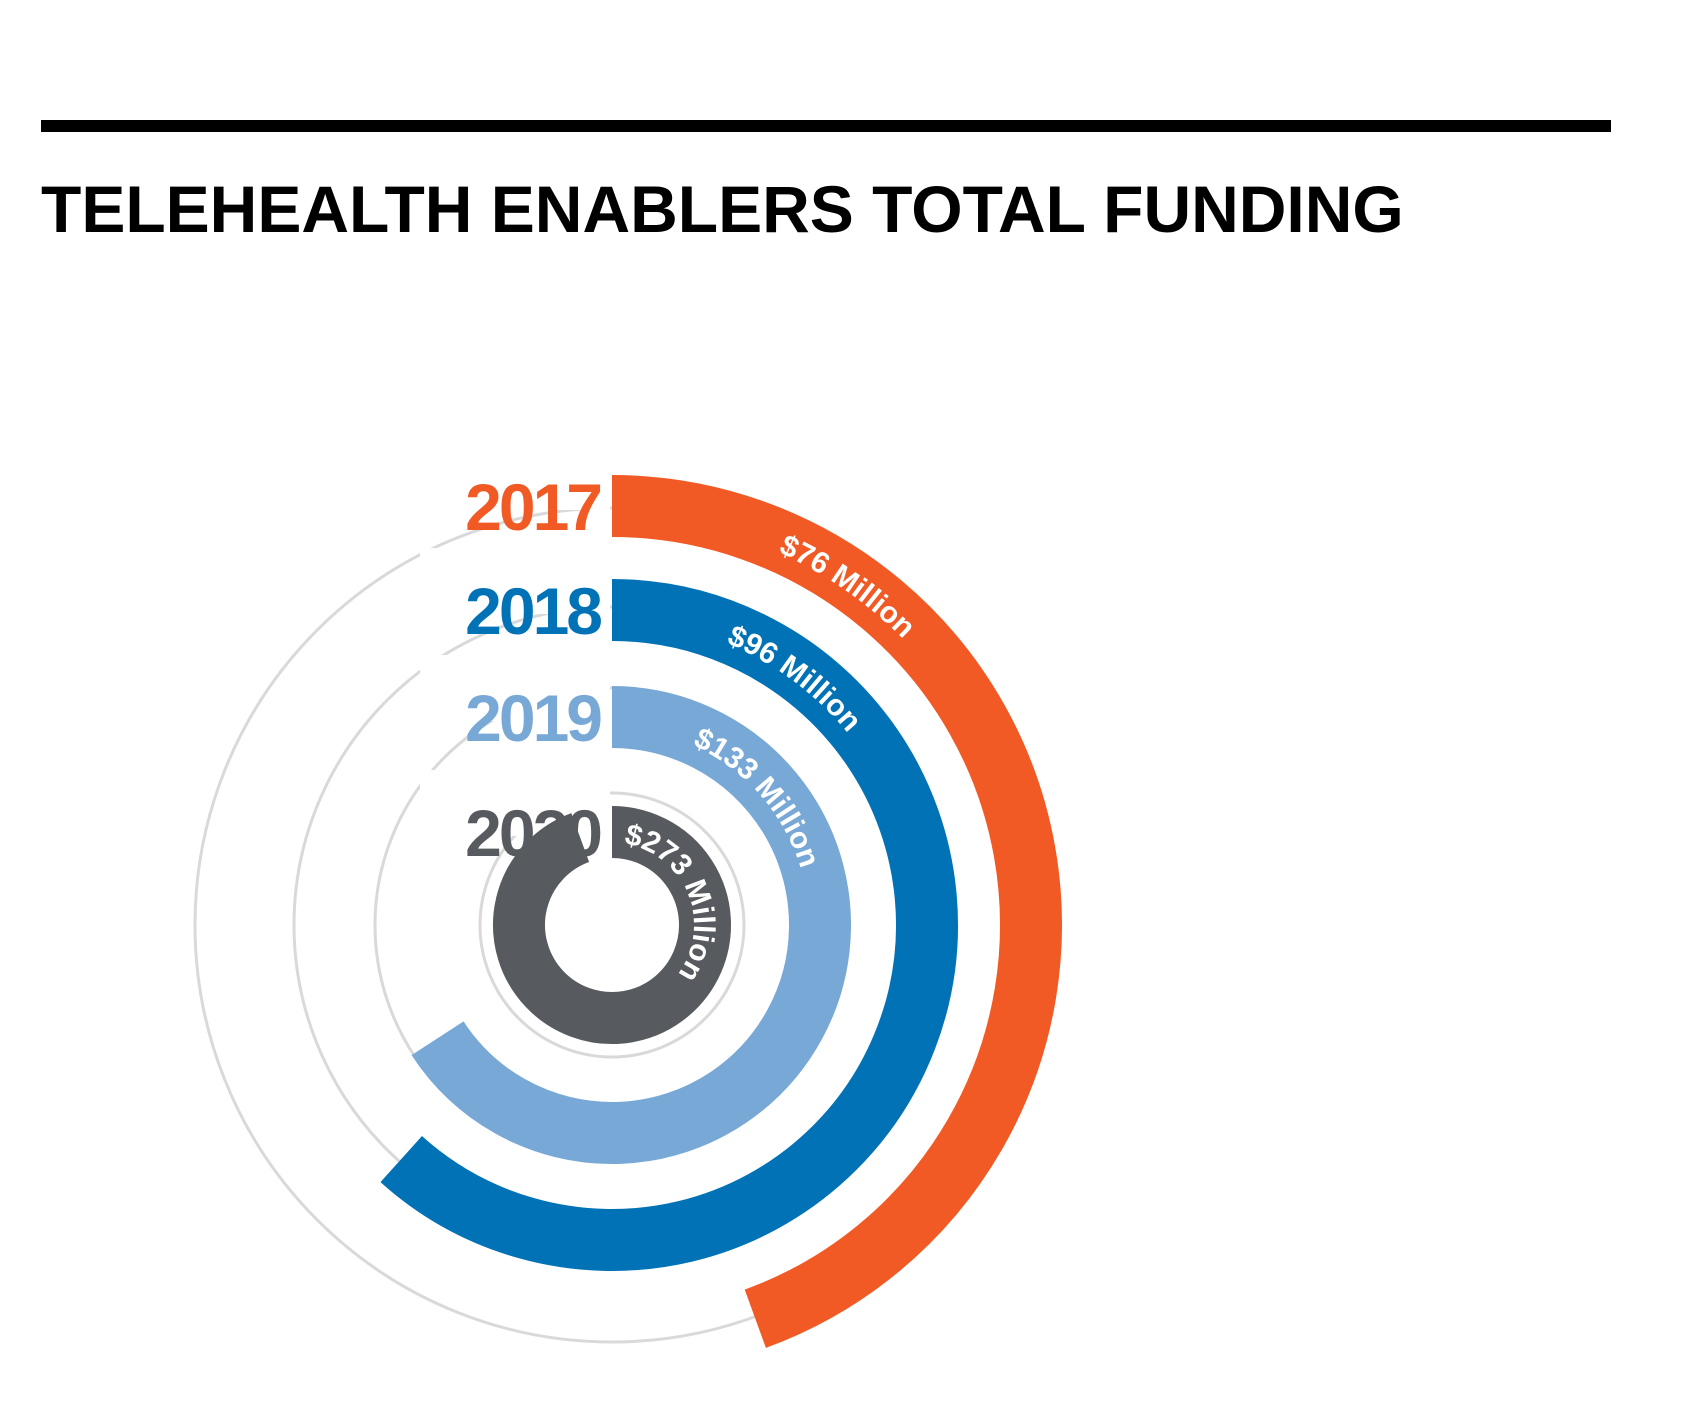 Image resolution: width=1693 pixels, height=1413 pixels. I want to click on year-labels: 2017 2018 2019 2020, so click(534, 670).